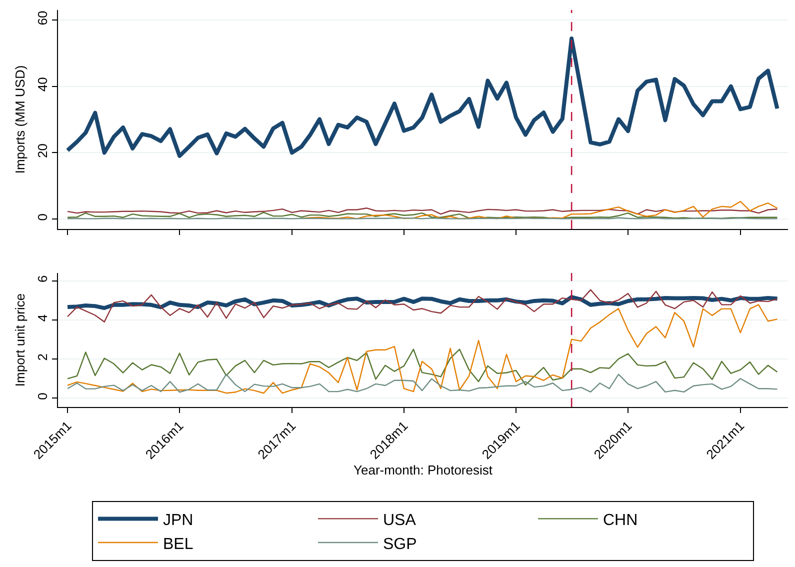  Describe the element at coordinates (178, 520) in the screenshot. I see `legend-label: JPN` at that location.